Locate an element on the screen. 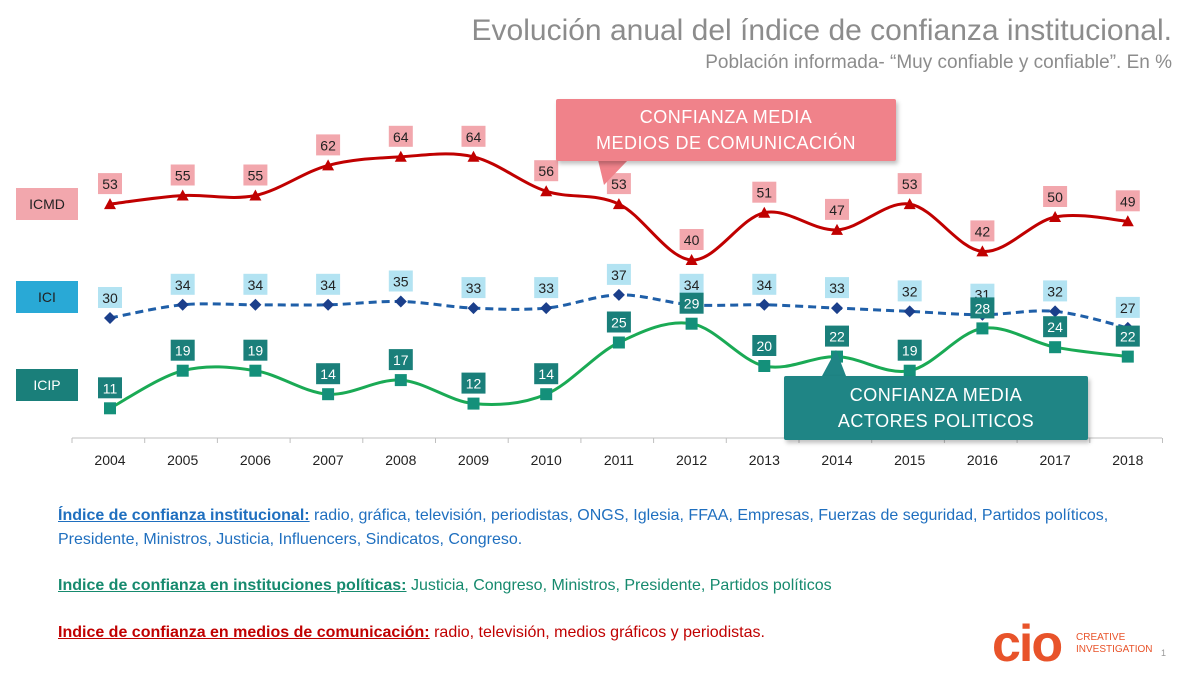 The width and height of the screenshot is (1200, 676). cio-logo: cio CREATIVE INVESTIGATION is located at coordinates (1087, 646).